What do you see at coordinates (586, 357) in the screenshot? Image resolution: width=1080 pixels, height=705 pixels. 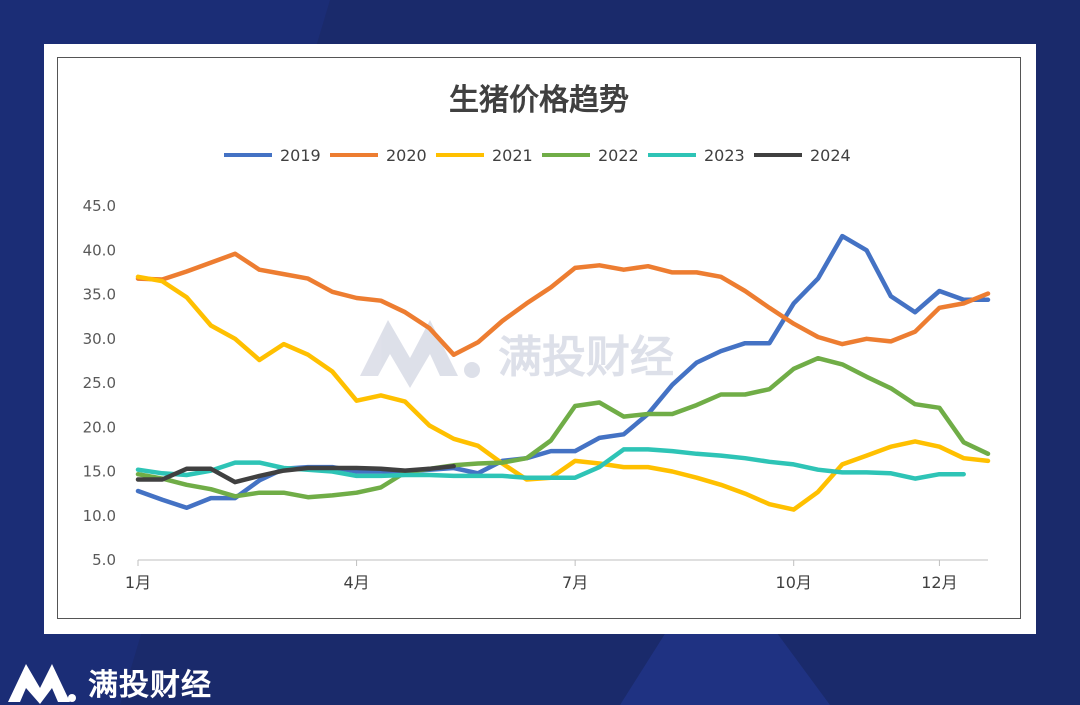 I see `watermark-text: 满投财经` at bounding box center [586, 357].